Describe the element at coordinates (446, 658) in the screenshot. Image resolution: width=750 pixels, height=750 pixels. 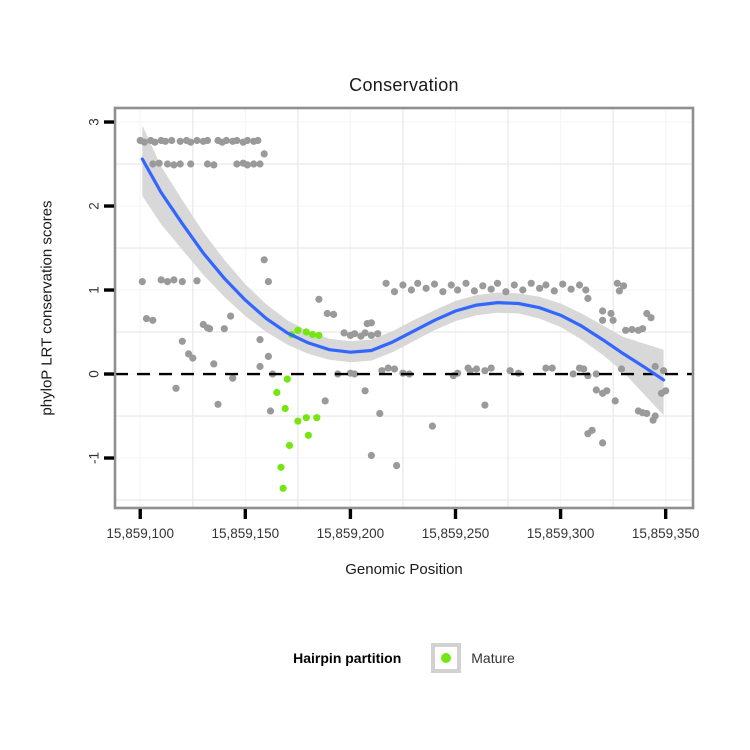
I see `legend-key` at that location.